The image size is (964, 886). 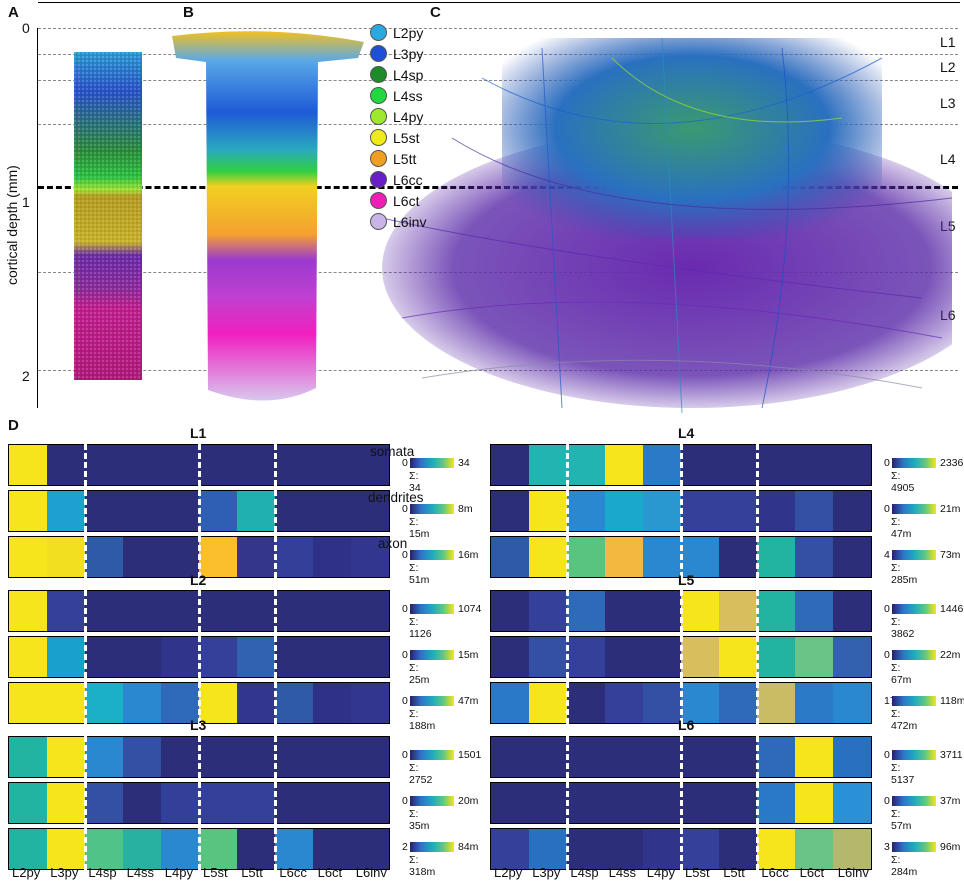 What do you see at coordinates (419, 574) in the screenshot?
I see `colorbar-sum: Σ: 51m` at bounding box center [419, 574].